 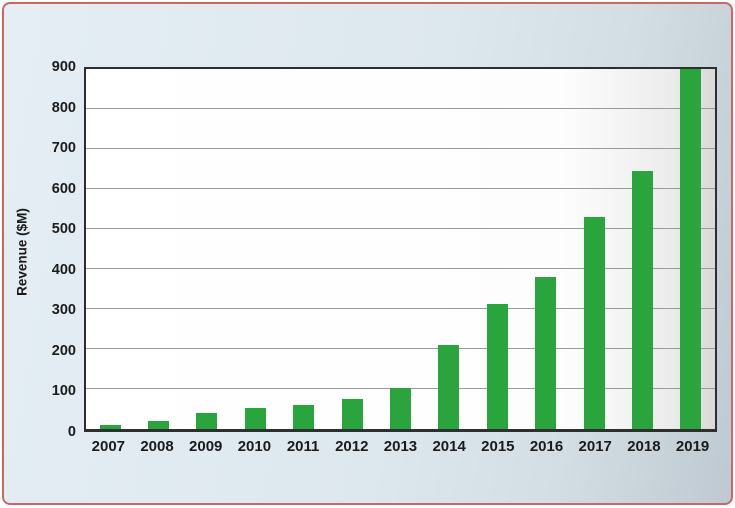 What do you see at coordinates (71, 432) in the screenshot?
I see `y-tick-label-0: 0` at bounding box center [71, 432].